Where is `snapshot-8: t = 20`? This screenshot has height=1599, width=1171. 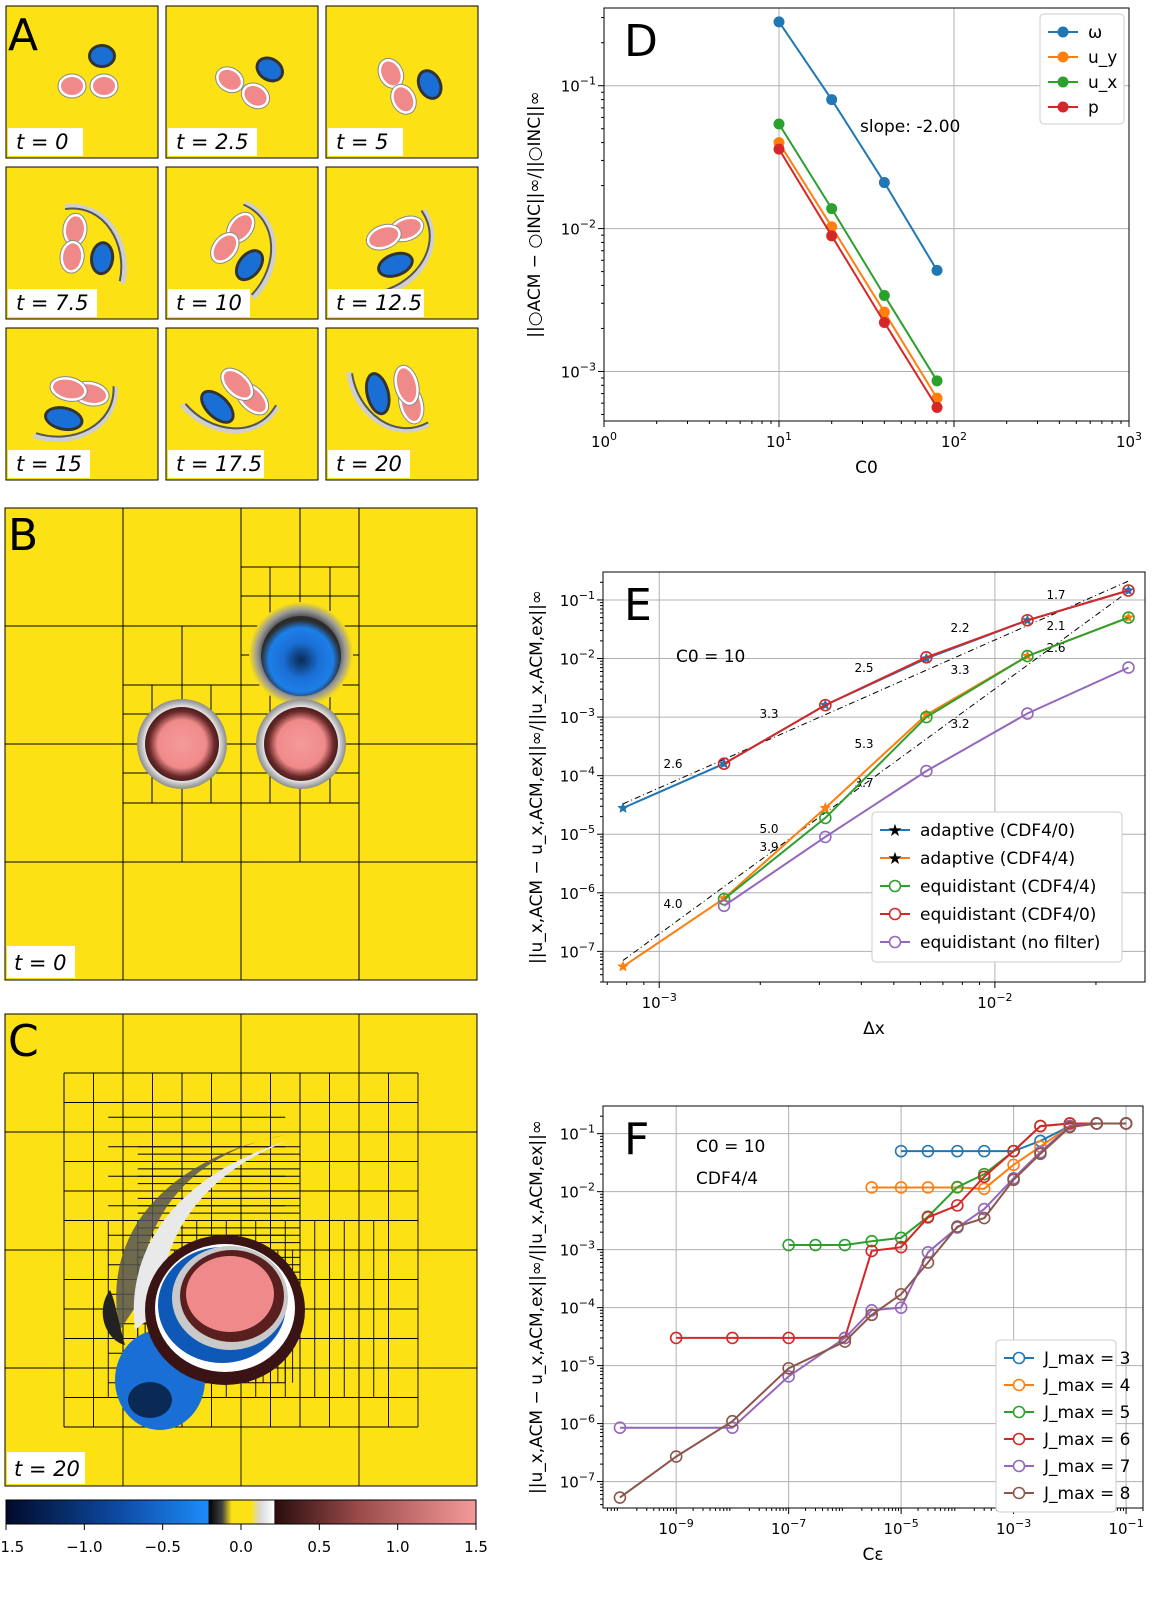 snapshot-8: t = 20 is located at coordinates (402, 404).